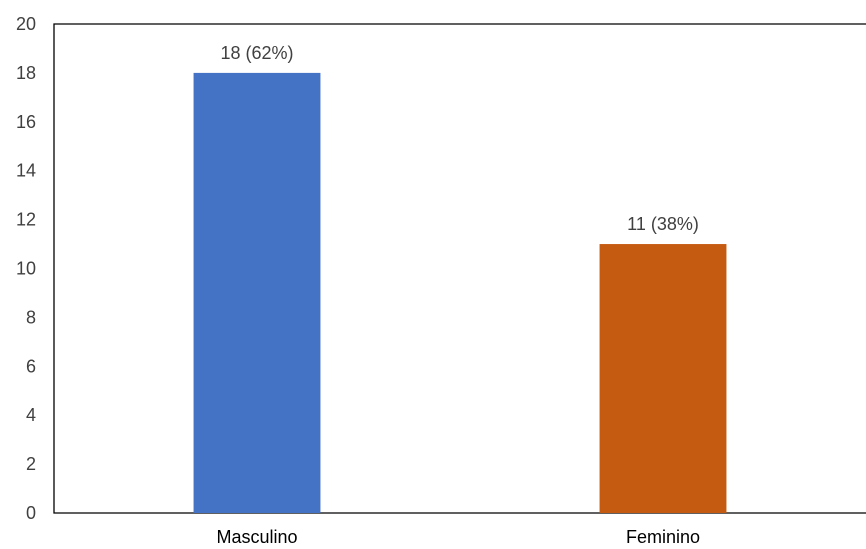  I want to click on y-tick-label: 10, so click(26, 269).